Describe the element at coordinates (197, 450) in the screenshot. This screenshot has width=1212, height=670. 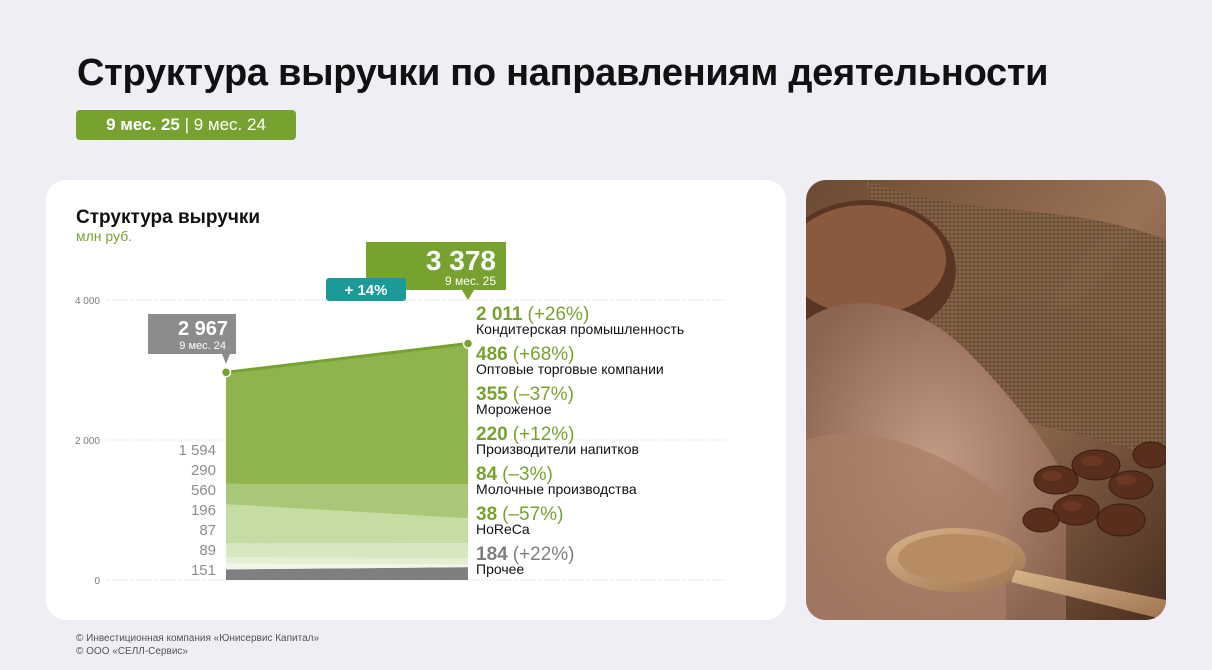
I see `left-value-label: 1 594` at that location.